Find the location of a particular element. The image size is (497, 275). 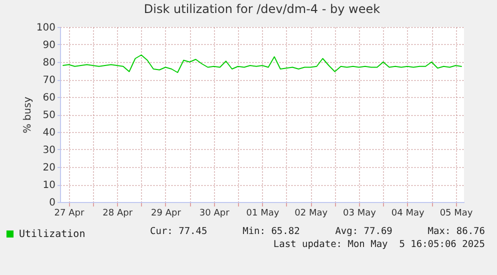

line-series is located at coordinates (262, 63).